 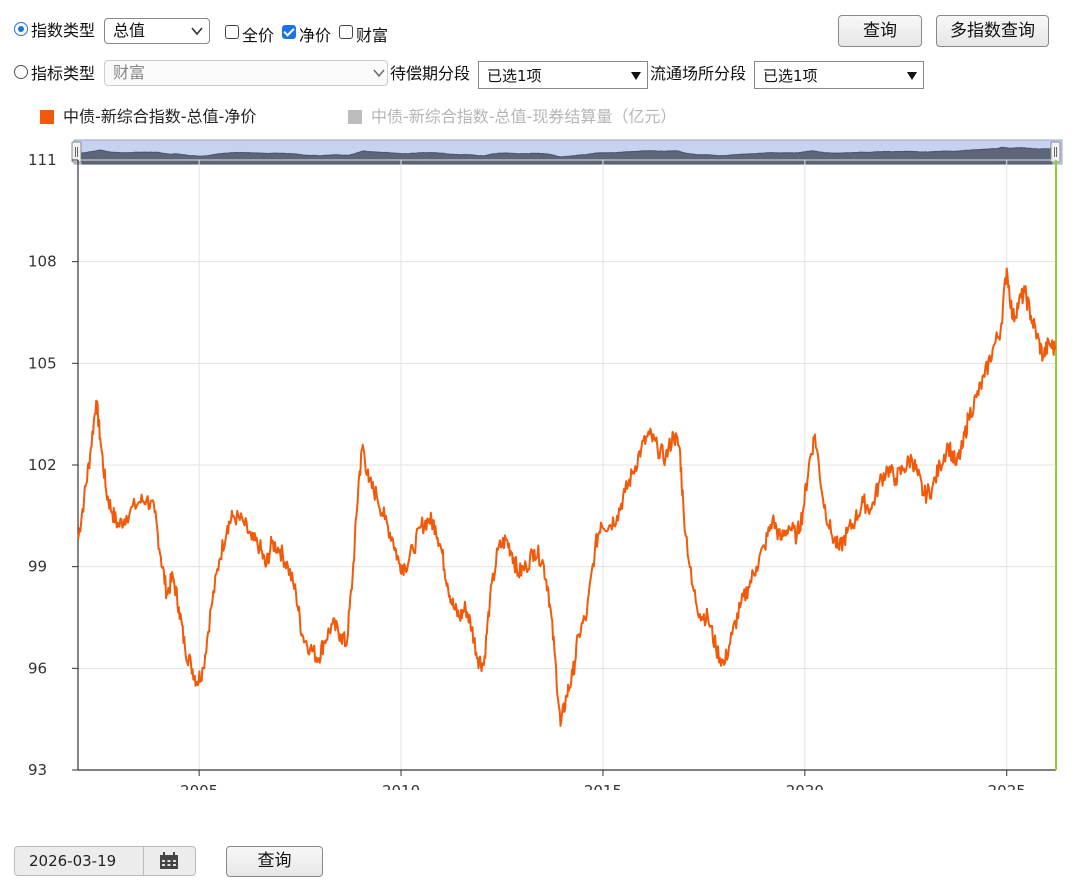 What do you see at coordinates (372, 35) in the screenshot?
I see `wealth-label: 财富` at bounding box center [372, 35].